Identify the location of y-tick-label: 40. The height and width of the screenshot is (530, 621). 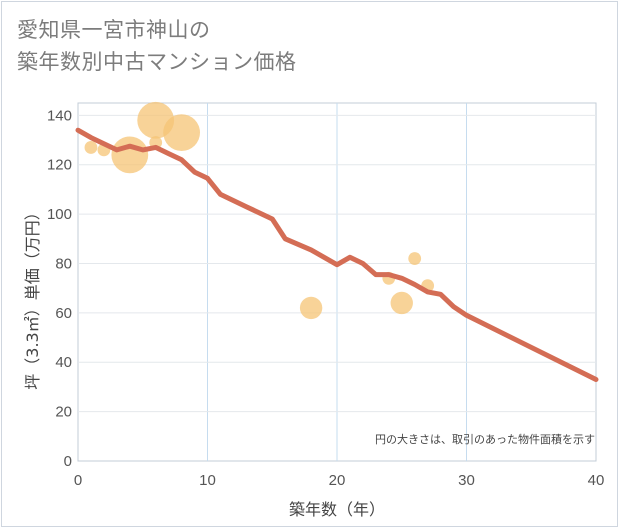
(63, 362).